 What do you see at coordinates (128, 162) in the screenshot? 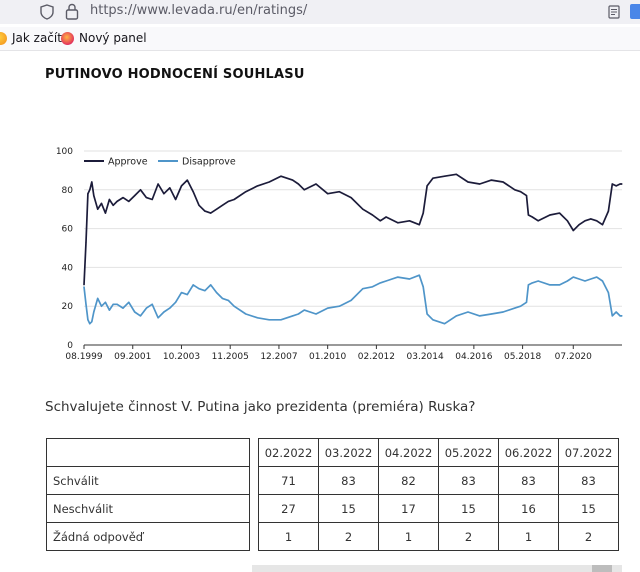
I see `legend-label-approve: Approve` at bounding box center [128, 162].